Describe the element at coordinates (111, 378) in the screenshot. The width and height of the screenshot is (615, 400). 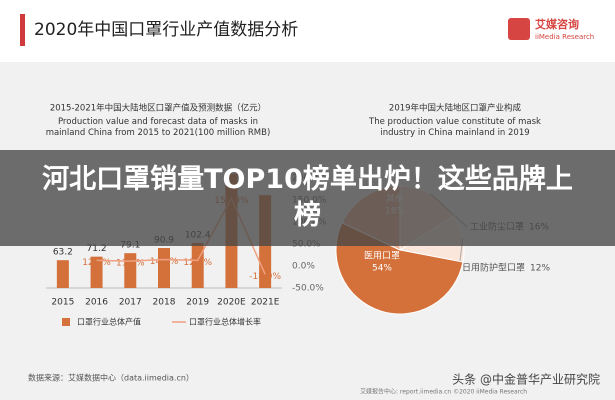
I see `source: 数据来源：艾媒数据中心（data.iimedia.cn）` at that location.